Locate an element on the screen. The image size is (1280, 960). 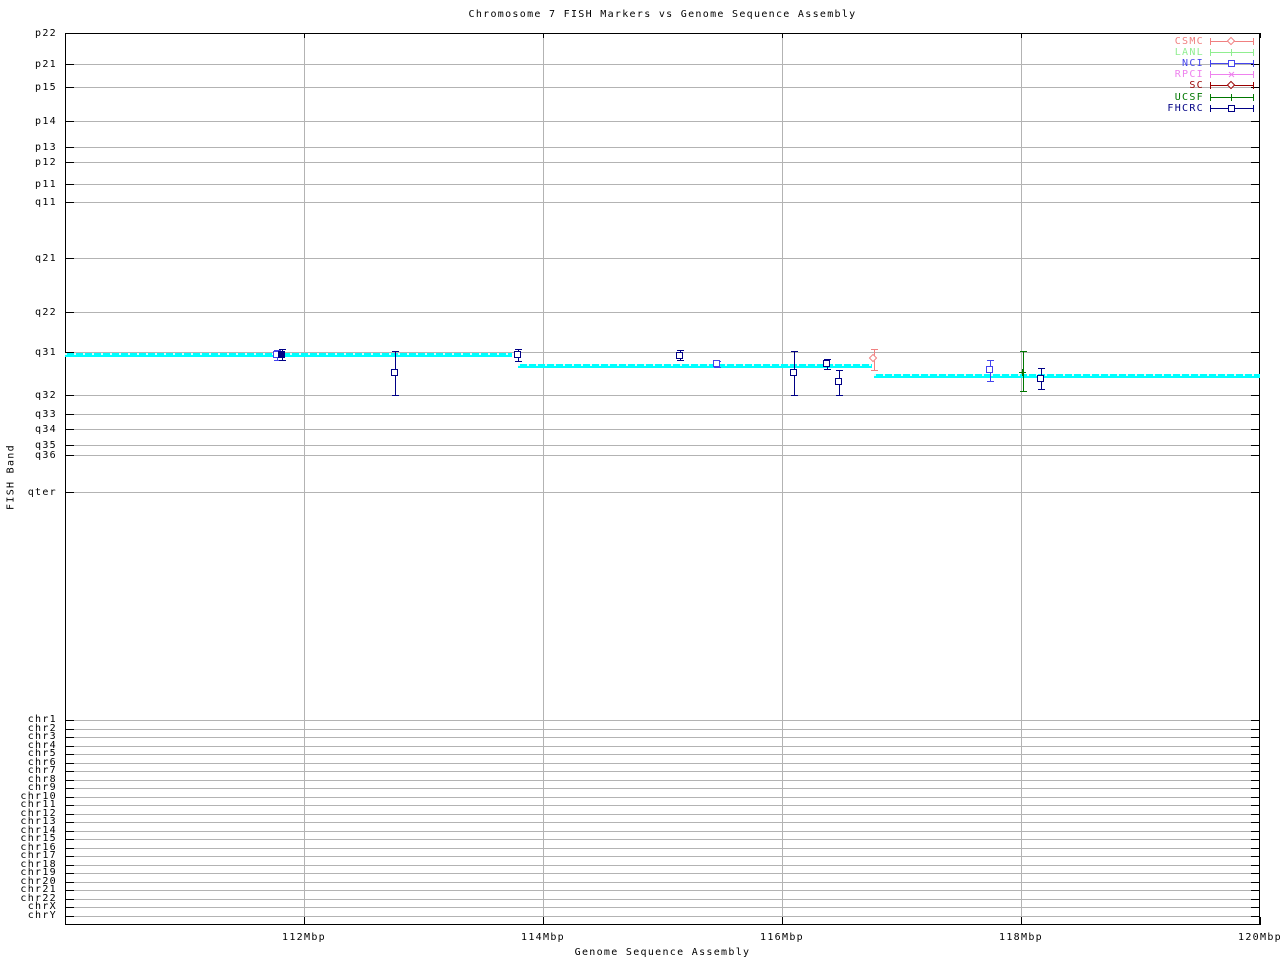
chromosome-tick-label: chr17 is located at coordinates (38, 855).